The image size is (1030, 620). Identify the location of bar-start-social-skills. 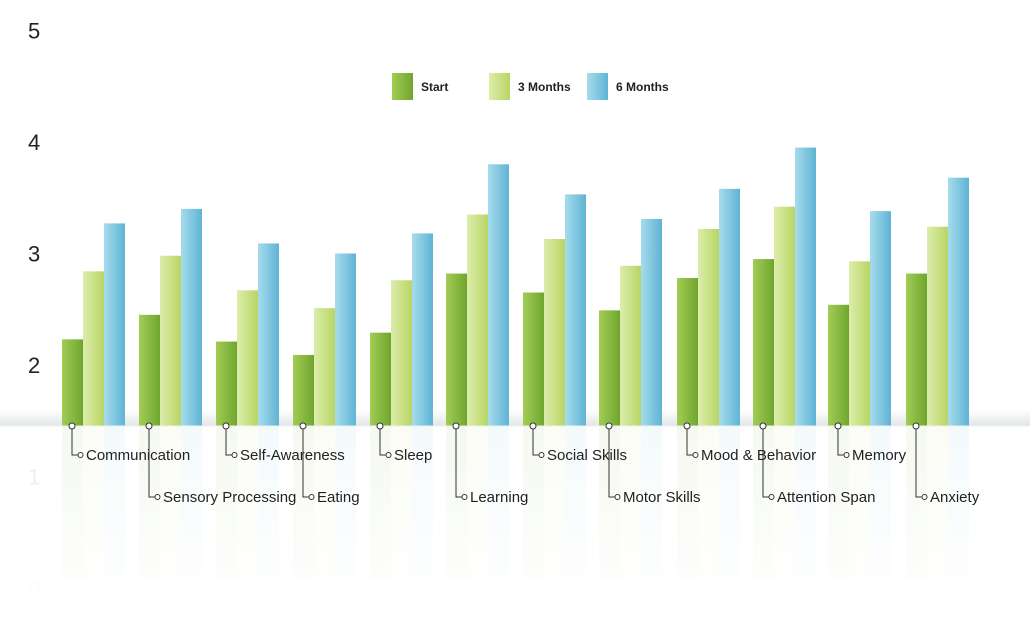
(533, 359).